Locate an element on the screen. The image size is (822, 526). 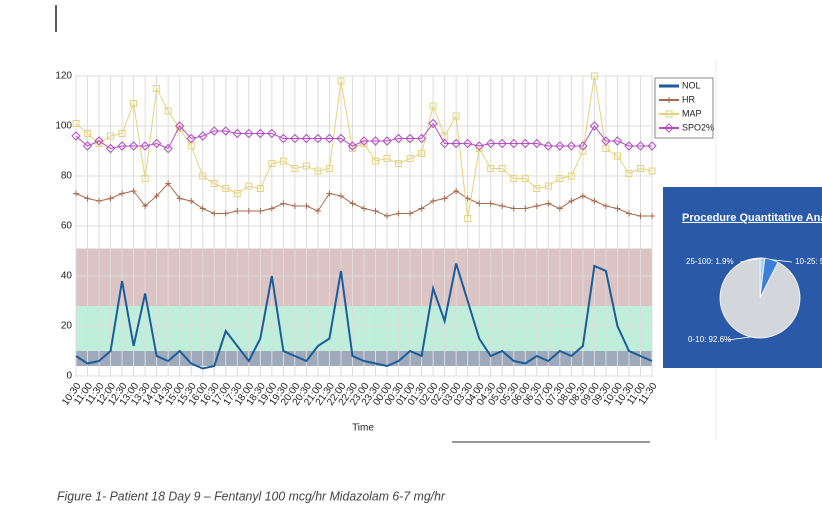
y-tick-label: 100 is located at coordinates (63, 126).